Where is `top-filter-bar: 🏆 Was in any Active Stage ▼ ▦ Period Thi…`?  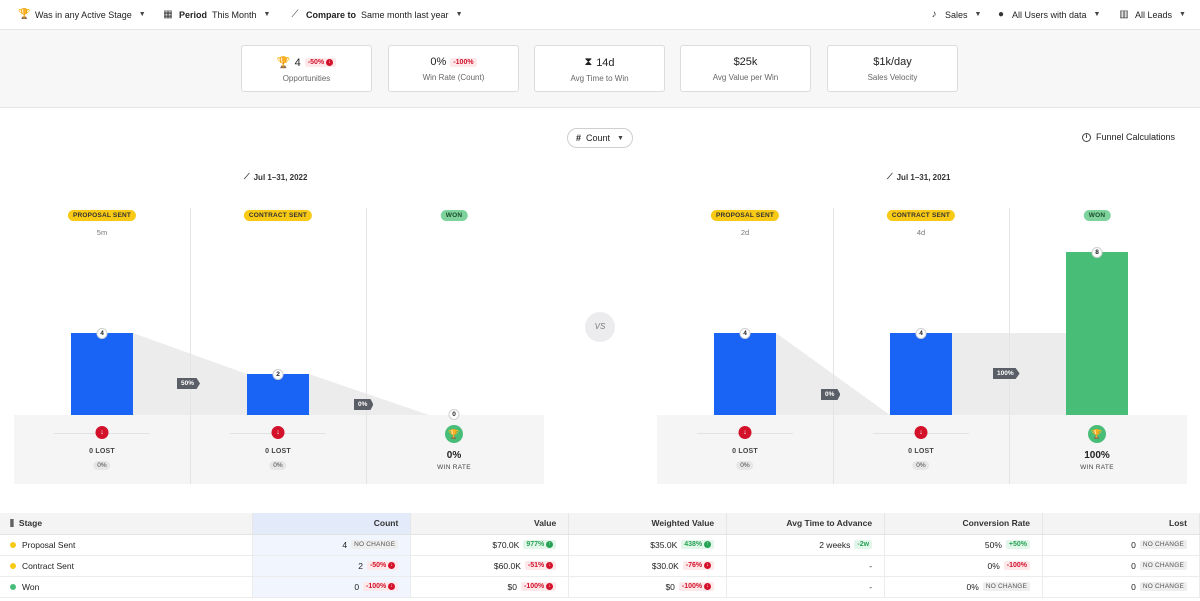
top-filter-bar: 🏆 Was in any Active Stage ▼ ▦ Period Thi… is located at coordinates (600, 15).